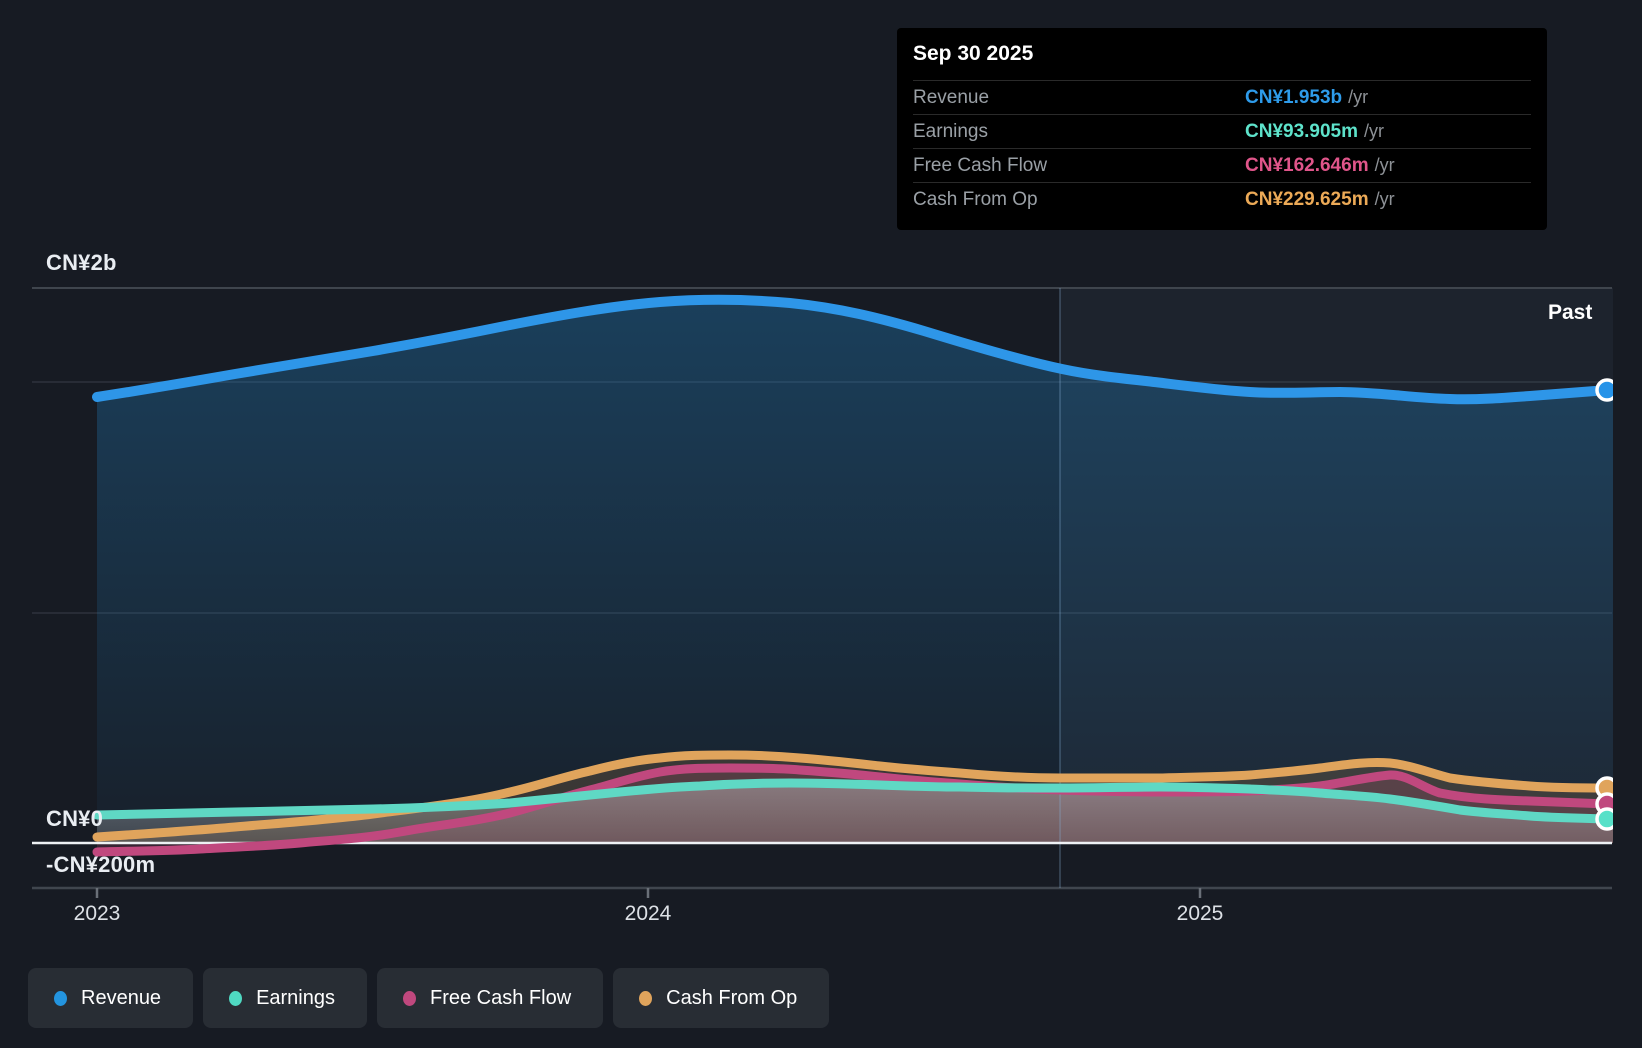 This screenshot has width=1642, height=1048. I want to click on y-axis-label-2b: CN¥2b, so click(81, 262).